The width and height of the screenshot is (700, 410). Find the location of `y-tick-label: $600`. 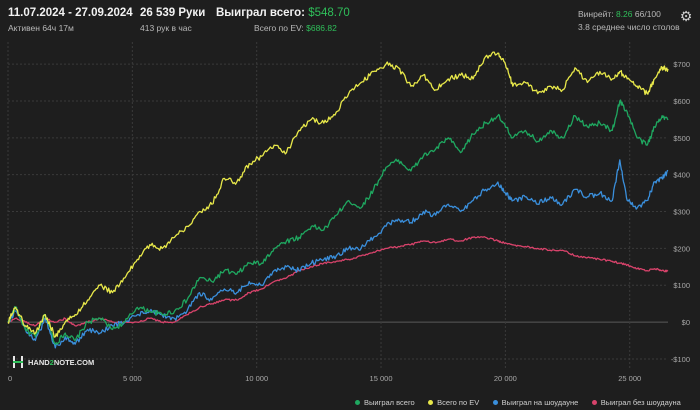

y-tick-label: $600 is located at coordinates (681, 101).